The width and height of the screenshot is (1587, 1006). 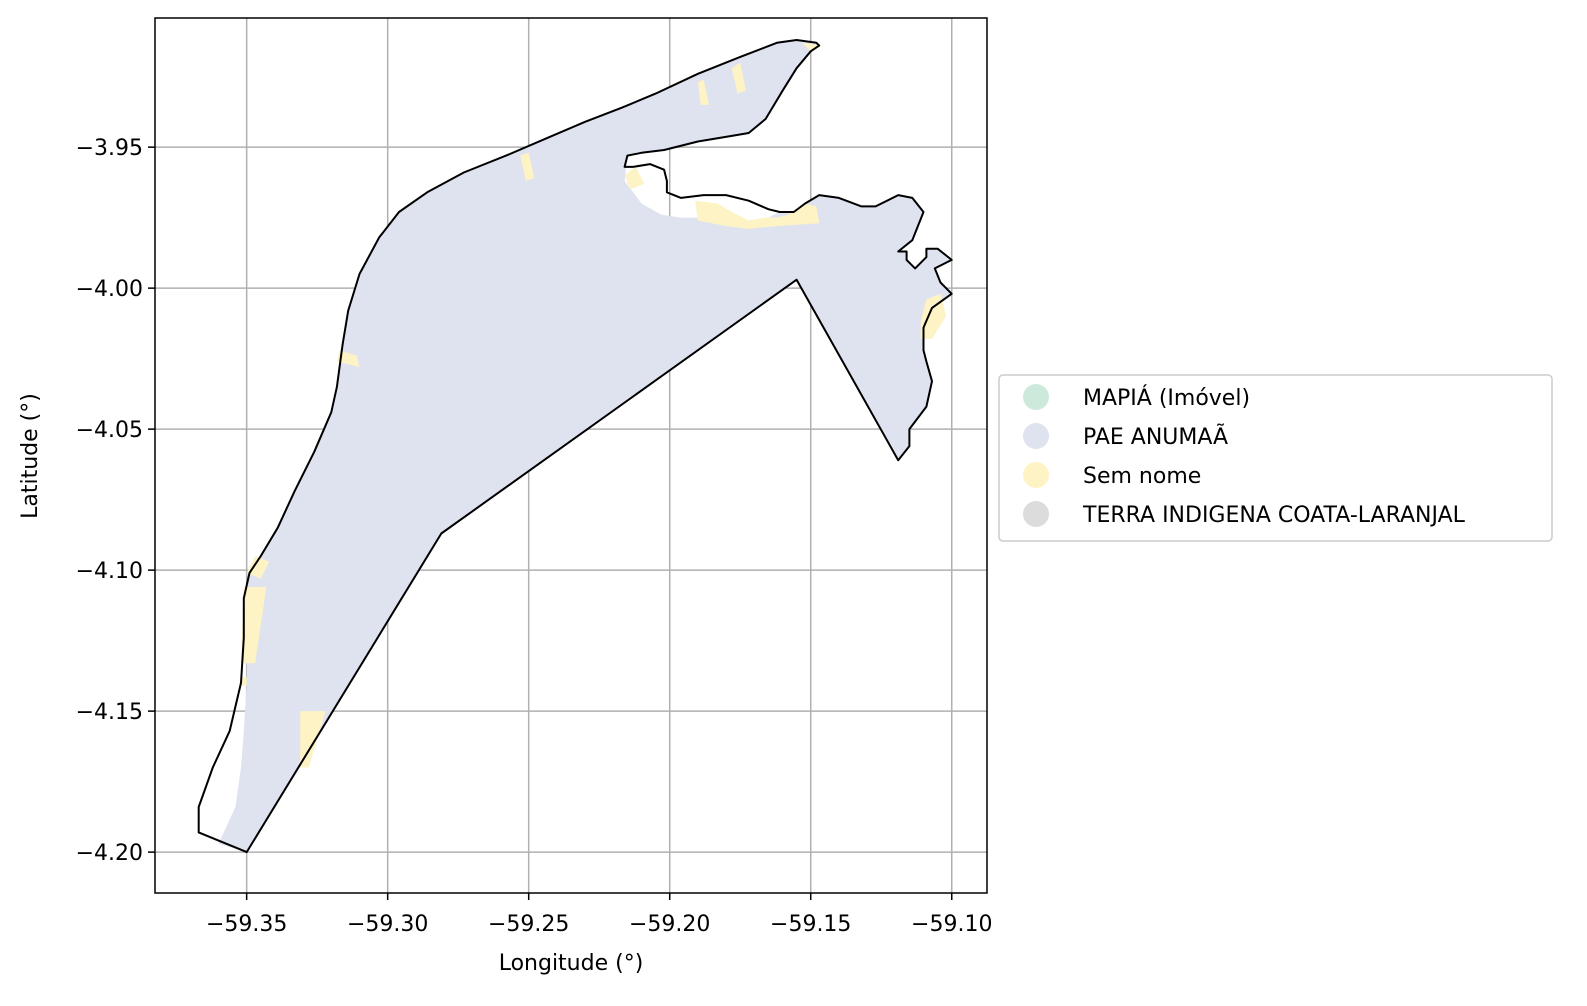 I want to click on y-tick-label: −4.00, so click(x=109, y=289).